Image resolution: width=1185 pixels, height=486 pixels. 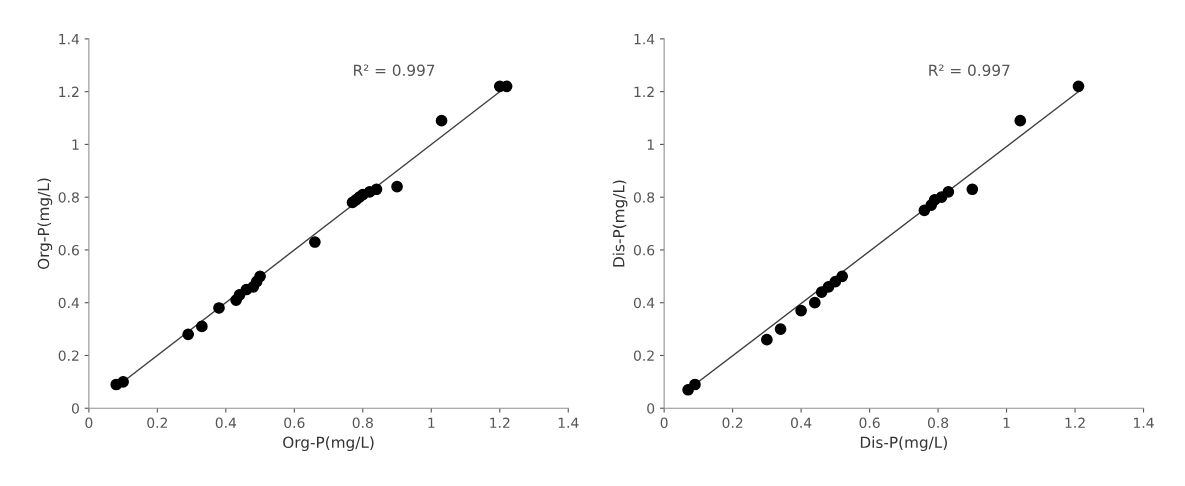 I want to click on y-axis-title: Org-P(mg/L), so click(x=45, y=224).